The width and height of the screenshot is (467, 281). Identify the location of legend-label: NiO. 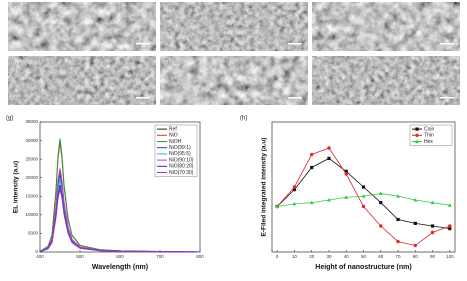
(173, 136).